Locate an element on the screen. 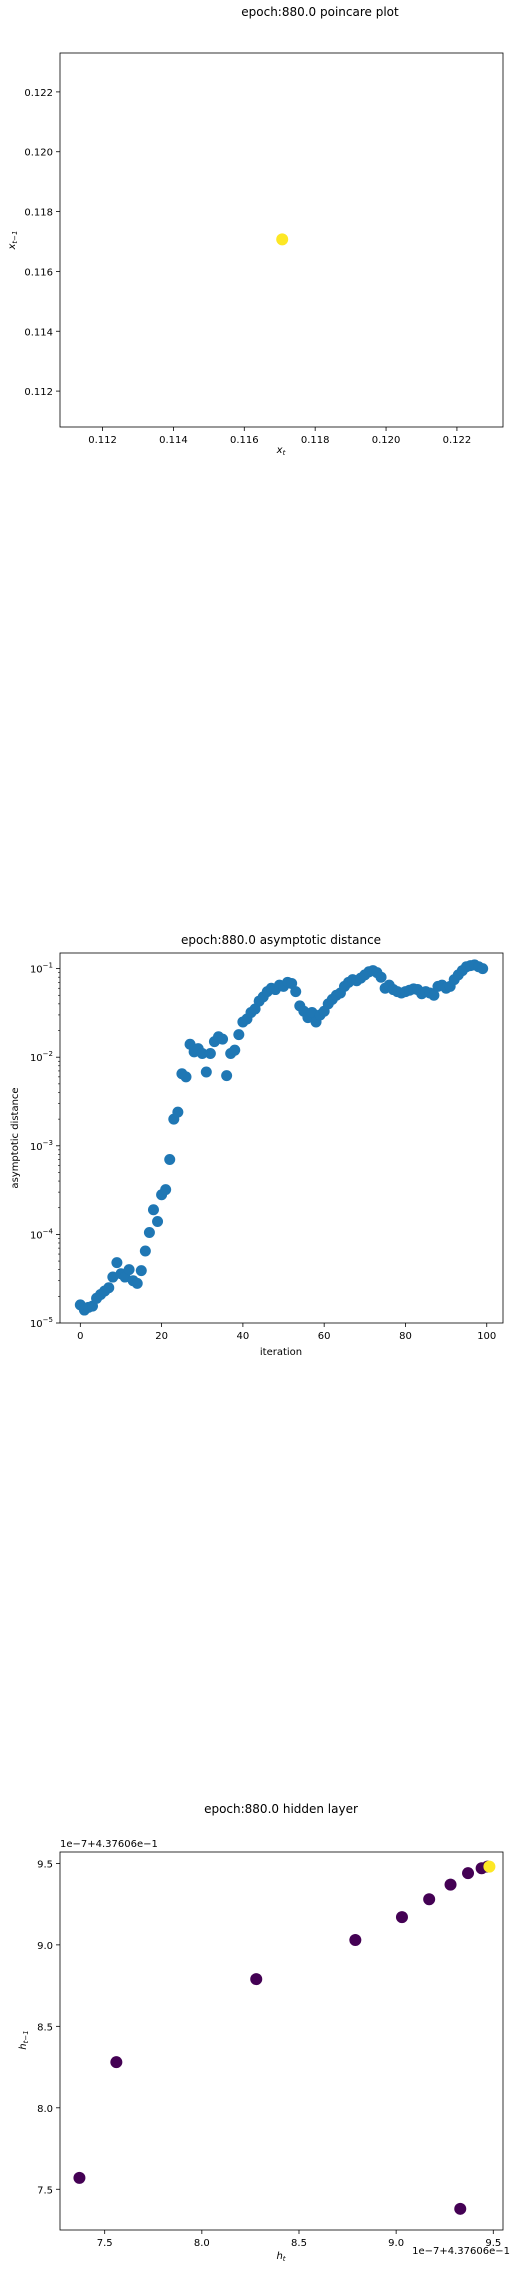 The width and height of the screenshot is (512, 2269). x-tick-label: 8.0 is located at coordinates (202, 2243).